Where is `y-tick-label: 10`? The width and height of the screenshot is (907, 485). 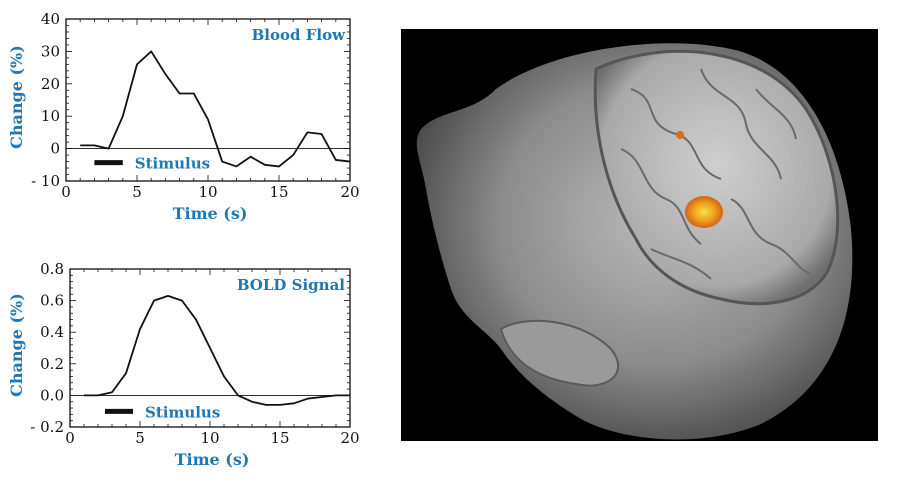 y-tick-label: 10 is located at coordinates (50, 116).